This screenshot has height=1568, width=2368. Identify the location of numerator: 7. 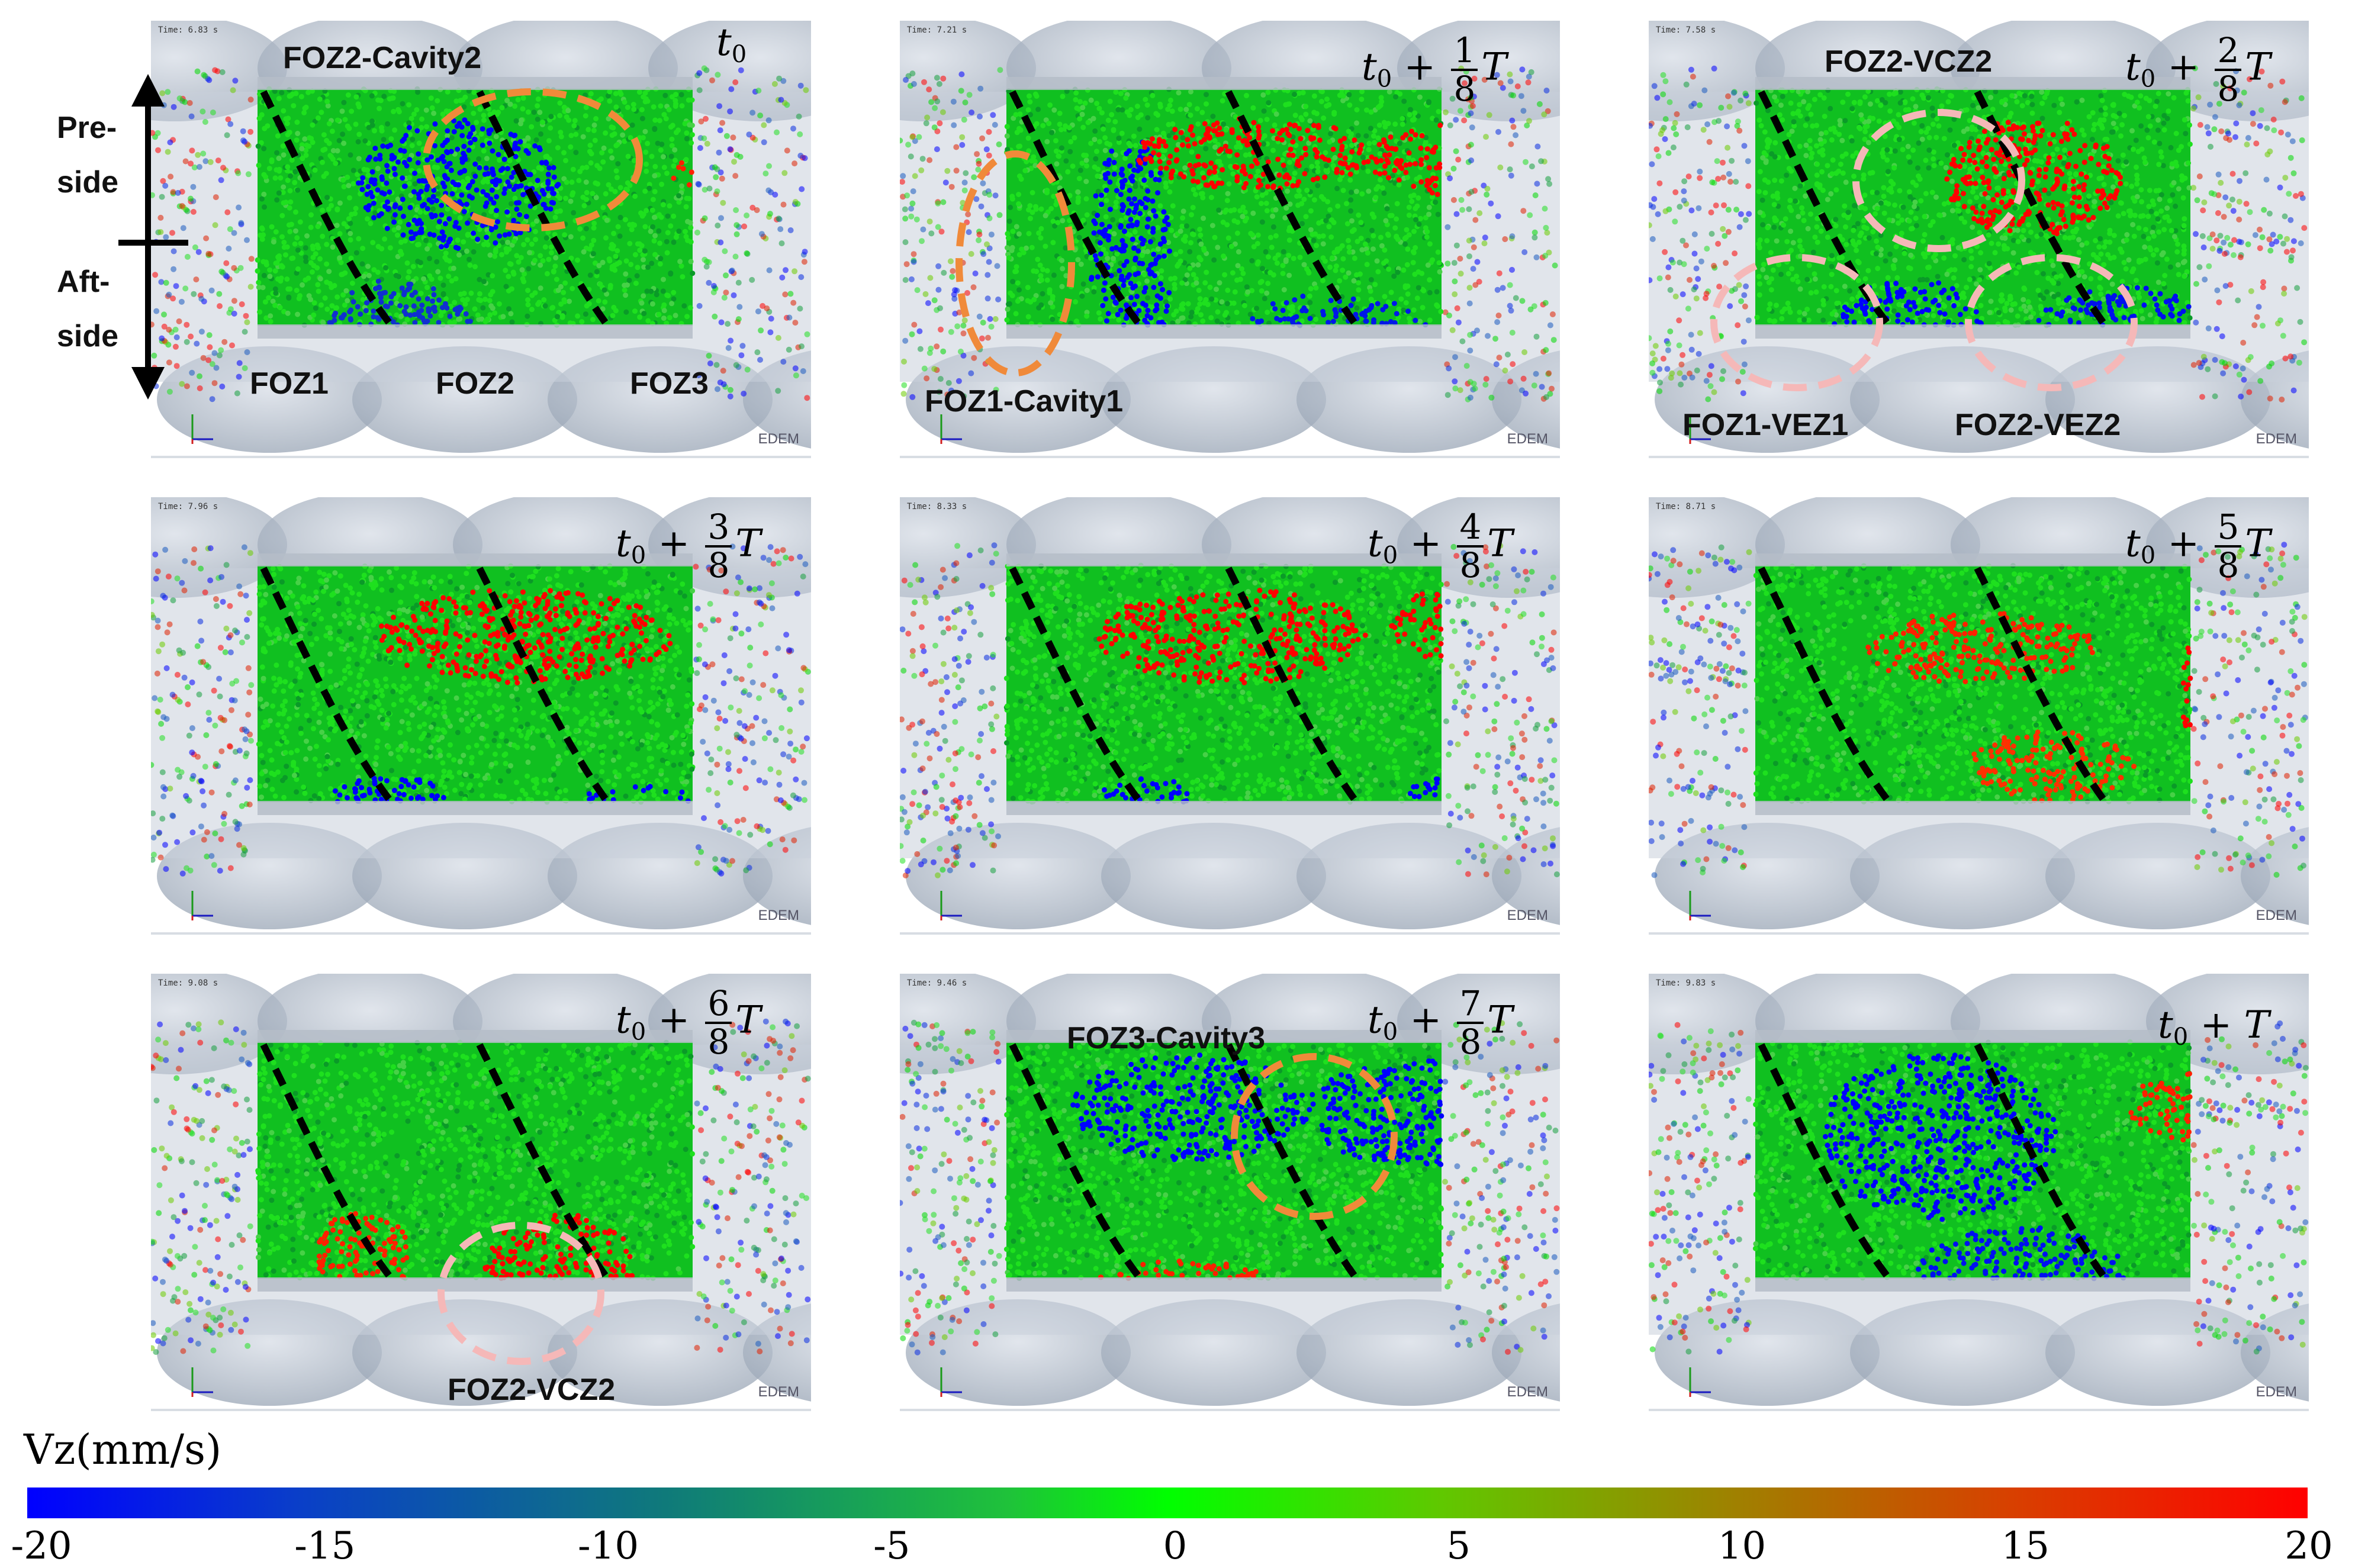
(1470, 1005).